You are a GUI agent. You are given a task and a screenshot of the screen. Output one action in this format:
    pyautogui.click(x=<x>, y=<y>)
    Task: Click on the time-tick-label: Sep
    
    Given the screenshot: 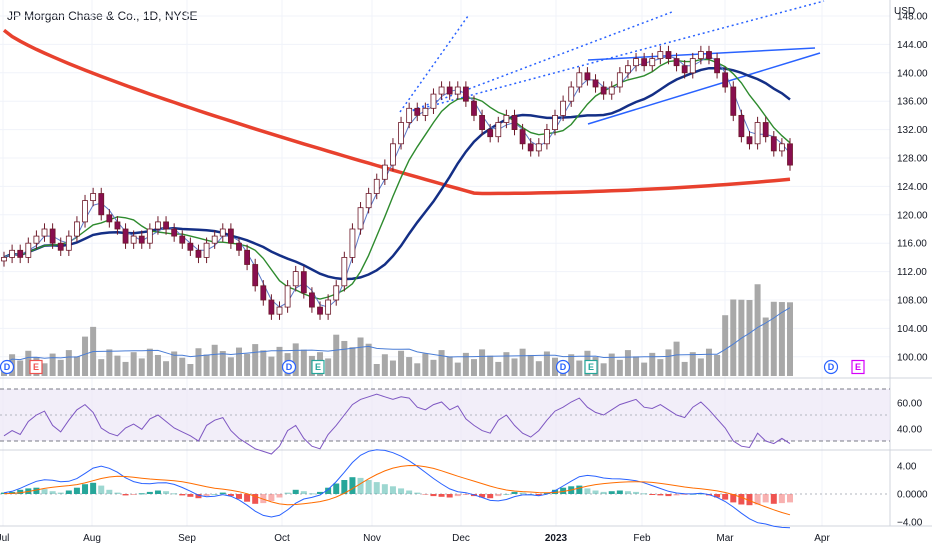 What is the action you would take?
    pyautogui.click(x=187, y=538)
    